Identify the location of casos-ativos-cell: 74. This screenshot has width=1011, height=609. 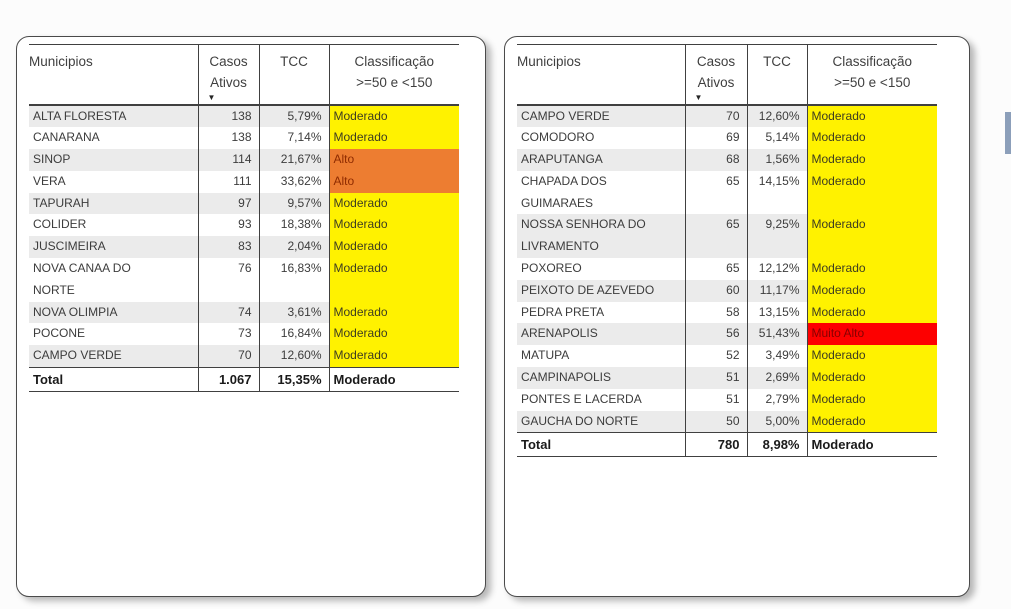
(229, 312).